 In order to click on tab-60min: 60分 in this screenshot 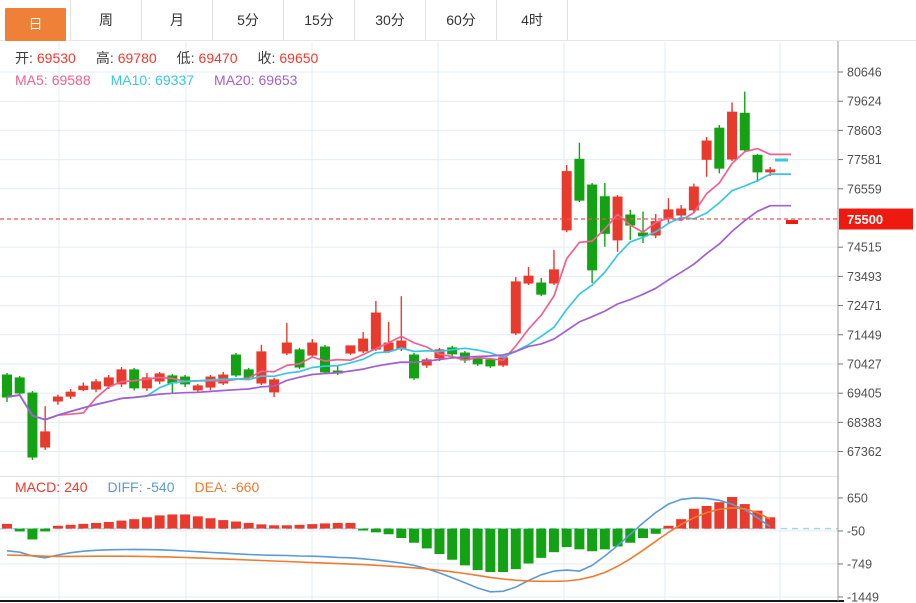, I will do `click(461, 20)`.